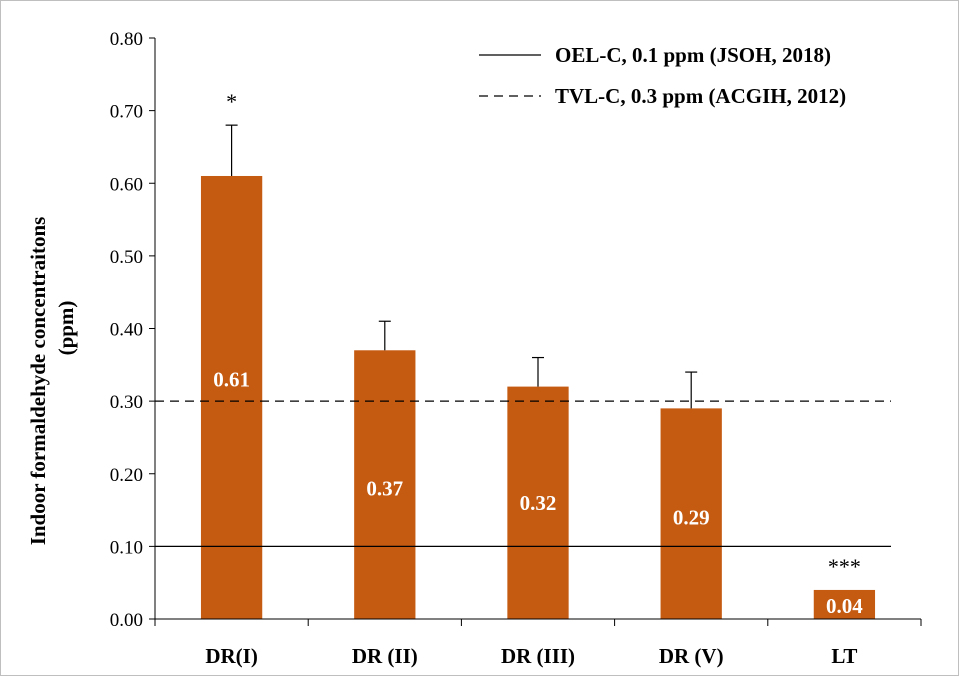  What do you see at coordinates (538, 656) in the screenshot?
I see `x-category-label: DR (III)` at bounding box center [538, 656].